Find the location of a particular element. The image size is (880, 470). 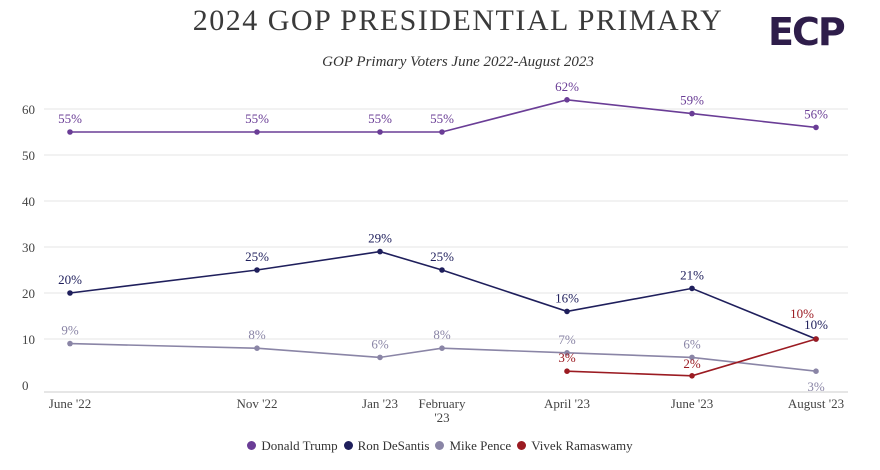

legend-item-vivek-ramaswamy: Vivek Ramaswamy is located at coordinates (575, 446).